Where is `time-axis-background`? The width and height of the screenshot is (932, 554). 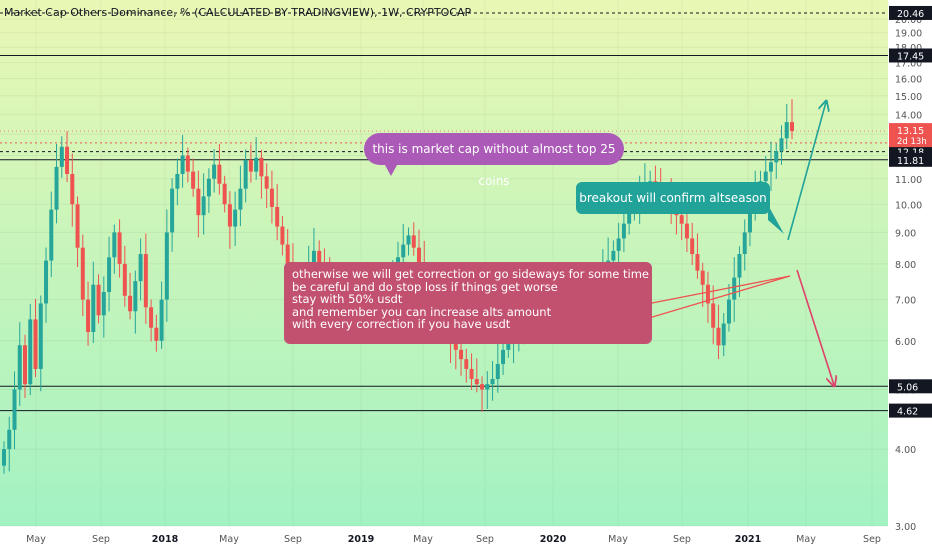
time-axis-background is located at coordinates (444, 538).